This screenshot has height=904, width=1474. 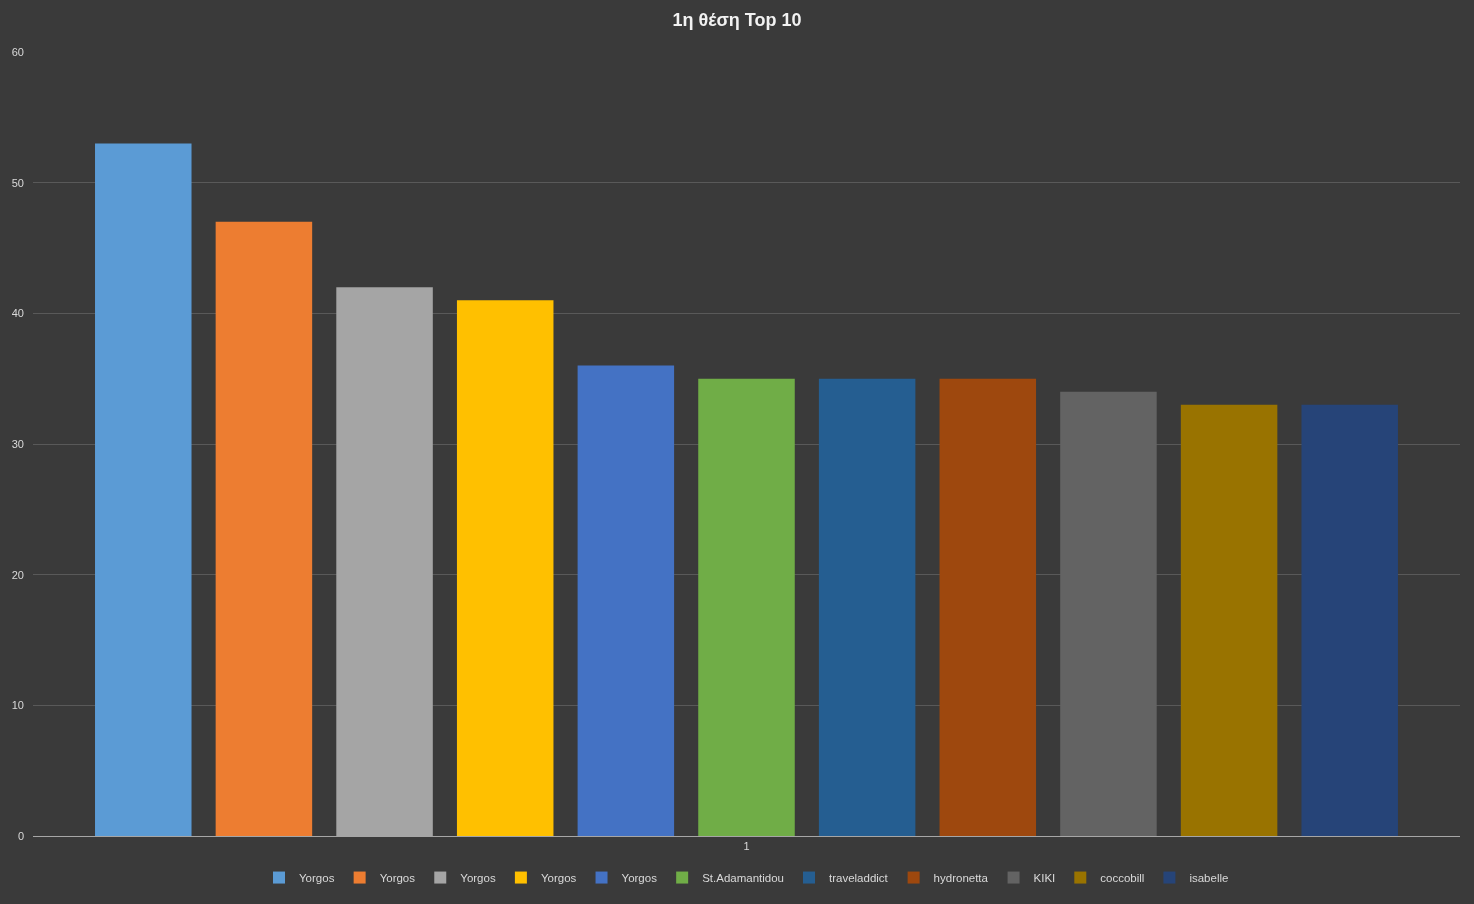 What do you see at coordinates (737, 20) in the screenshot?
I see `chart-title: 1η θέση Top 10` at bounding box center [737, 20].